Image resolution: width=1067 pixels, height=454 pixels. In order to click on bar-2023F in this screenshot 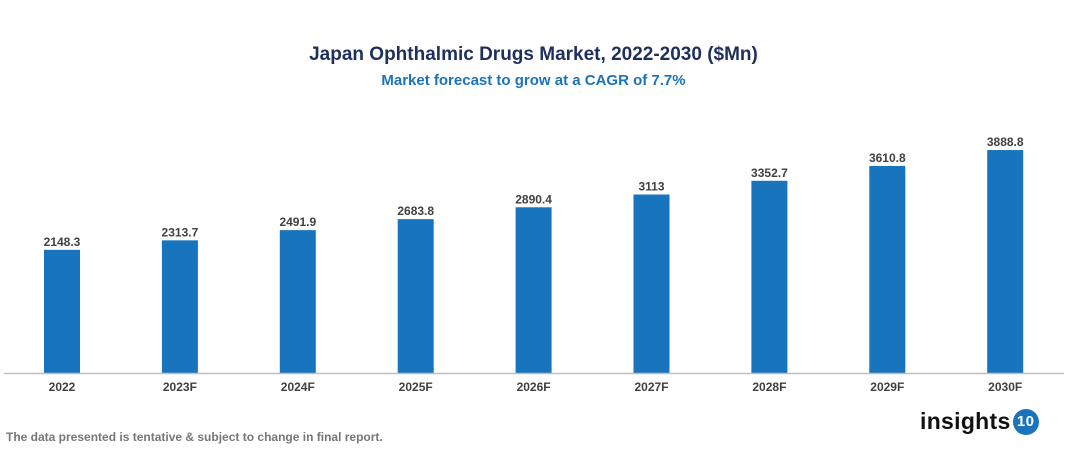, I will do `click(179, 306)`.